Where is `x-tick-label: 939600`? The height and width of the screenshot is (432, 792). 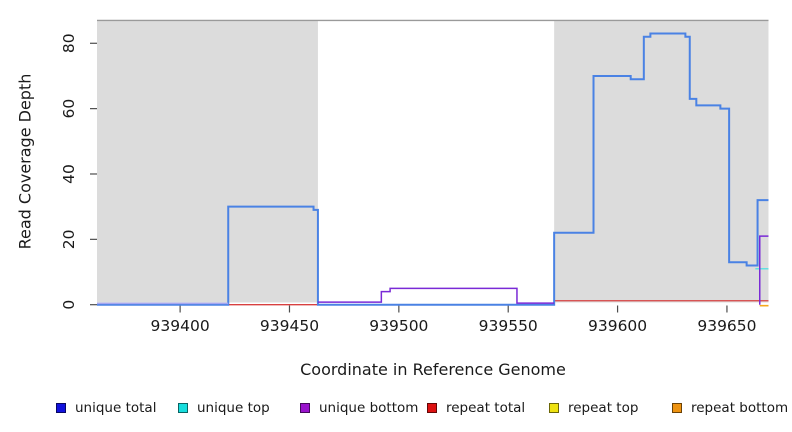 x-tick-label: 939600 is located at coordinates (617, 326).